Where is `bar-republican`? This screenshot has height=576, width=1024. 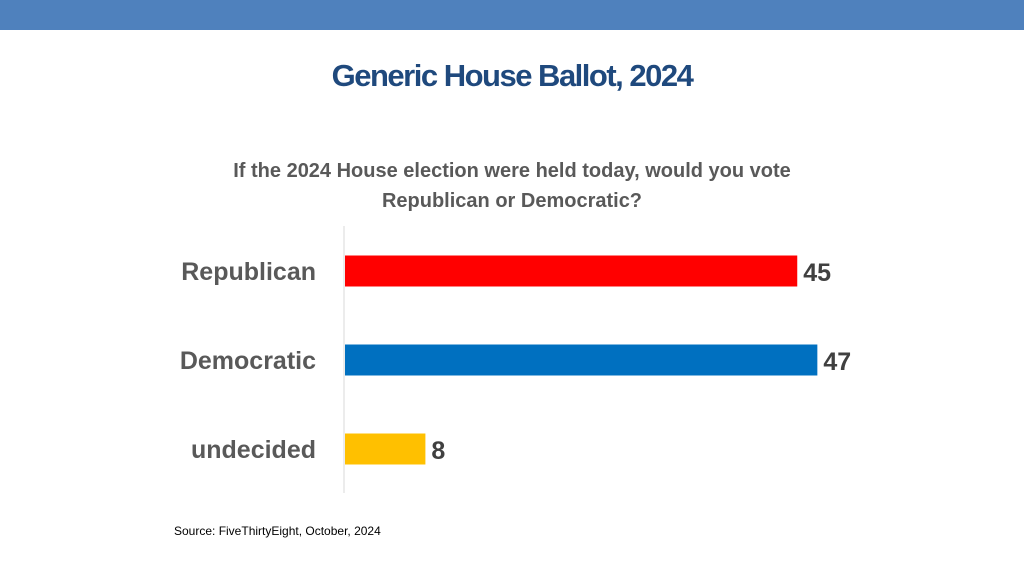
bar-republican is located at coordinates (571, 271).